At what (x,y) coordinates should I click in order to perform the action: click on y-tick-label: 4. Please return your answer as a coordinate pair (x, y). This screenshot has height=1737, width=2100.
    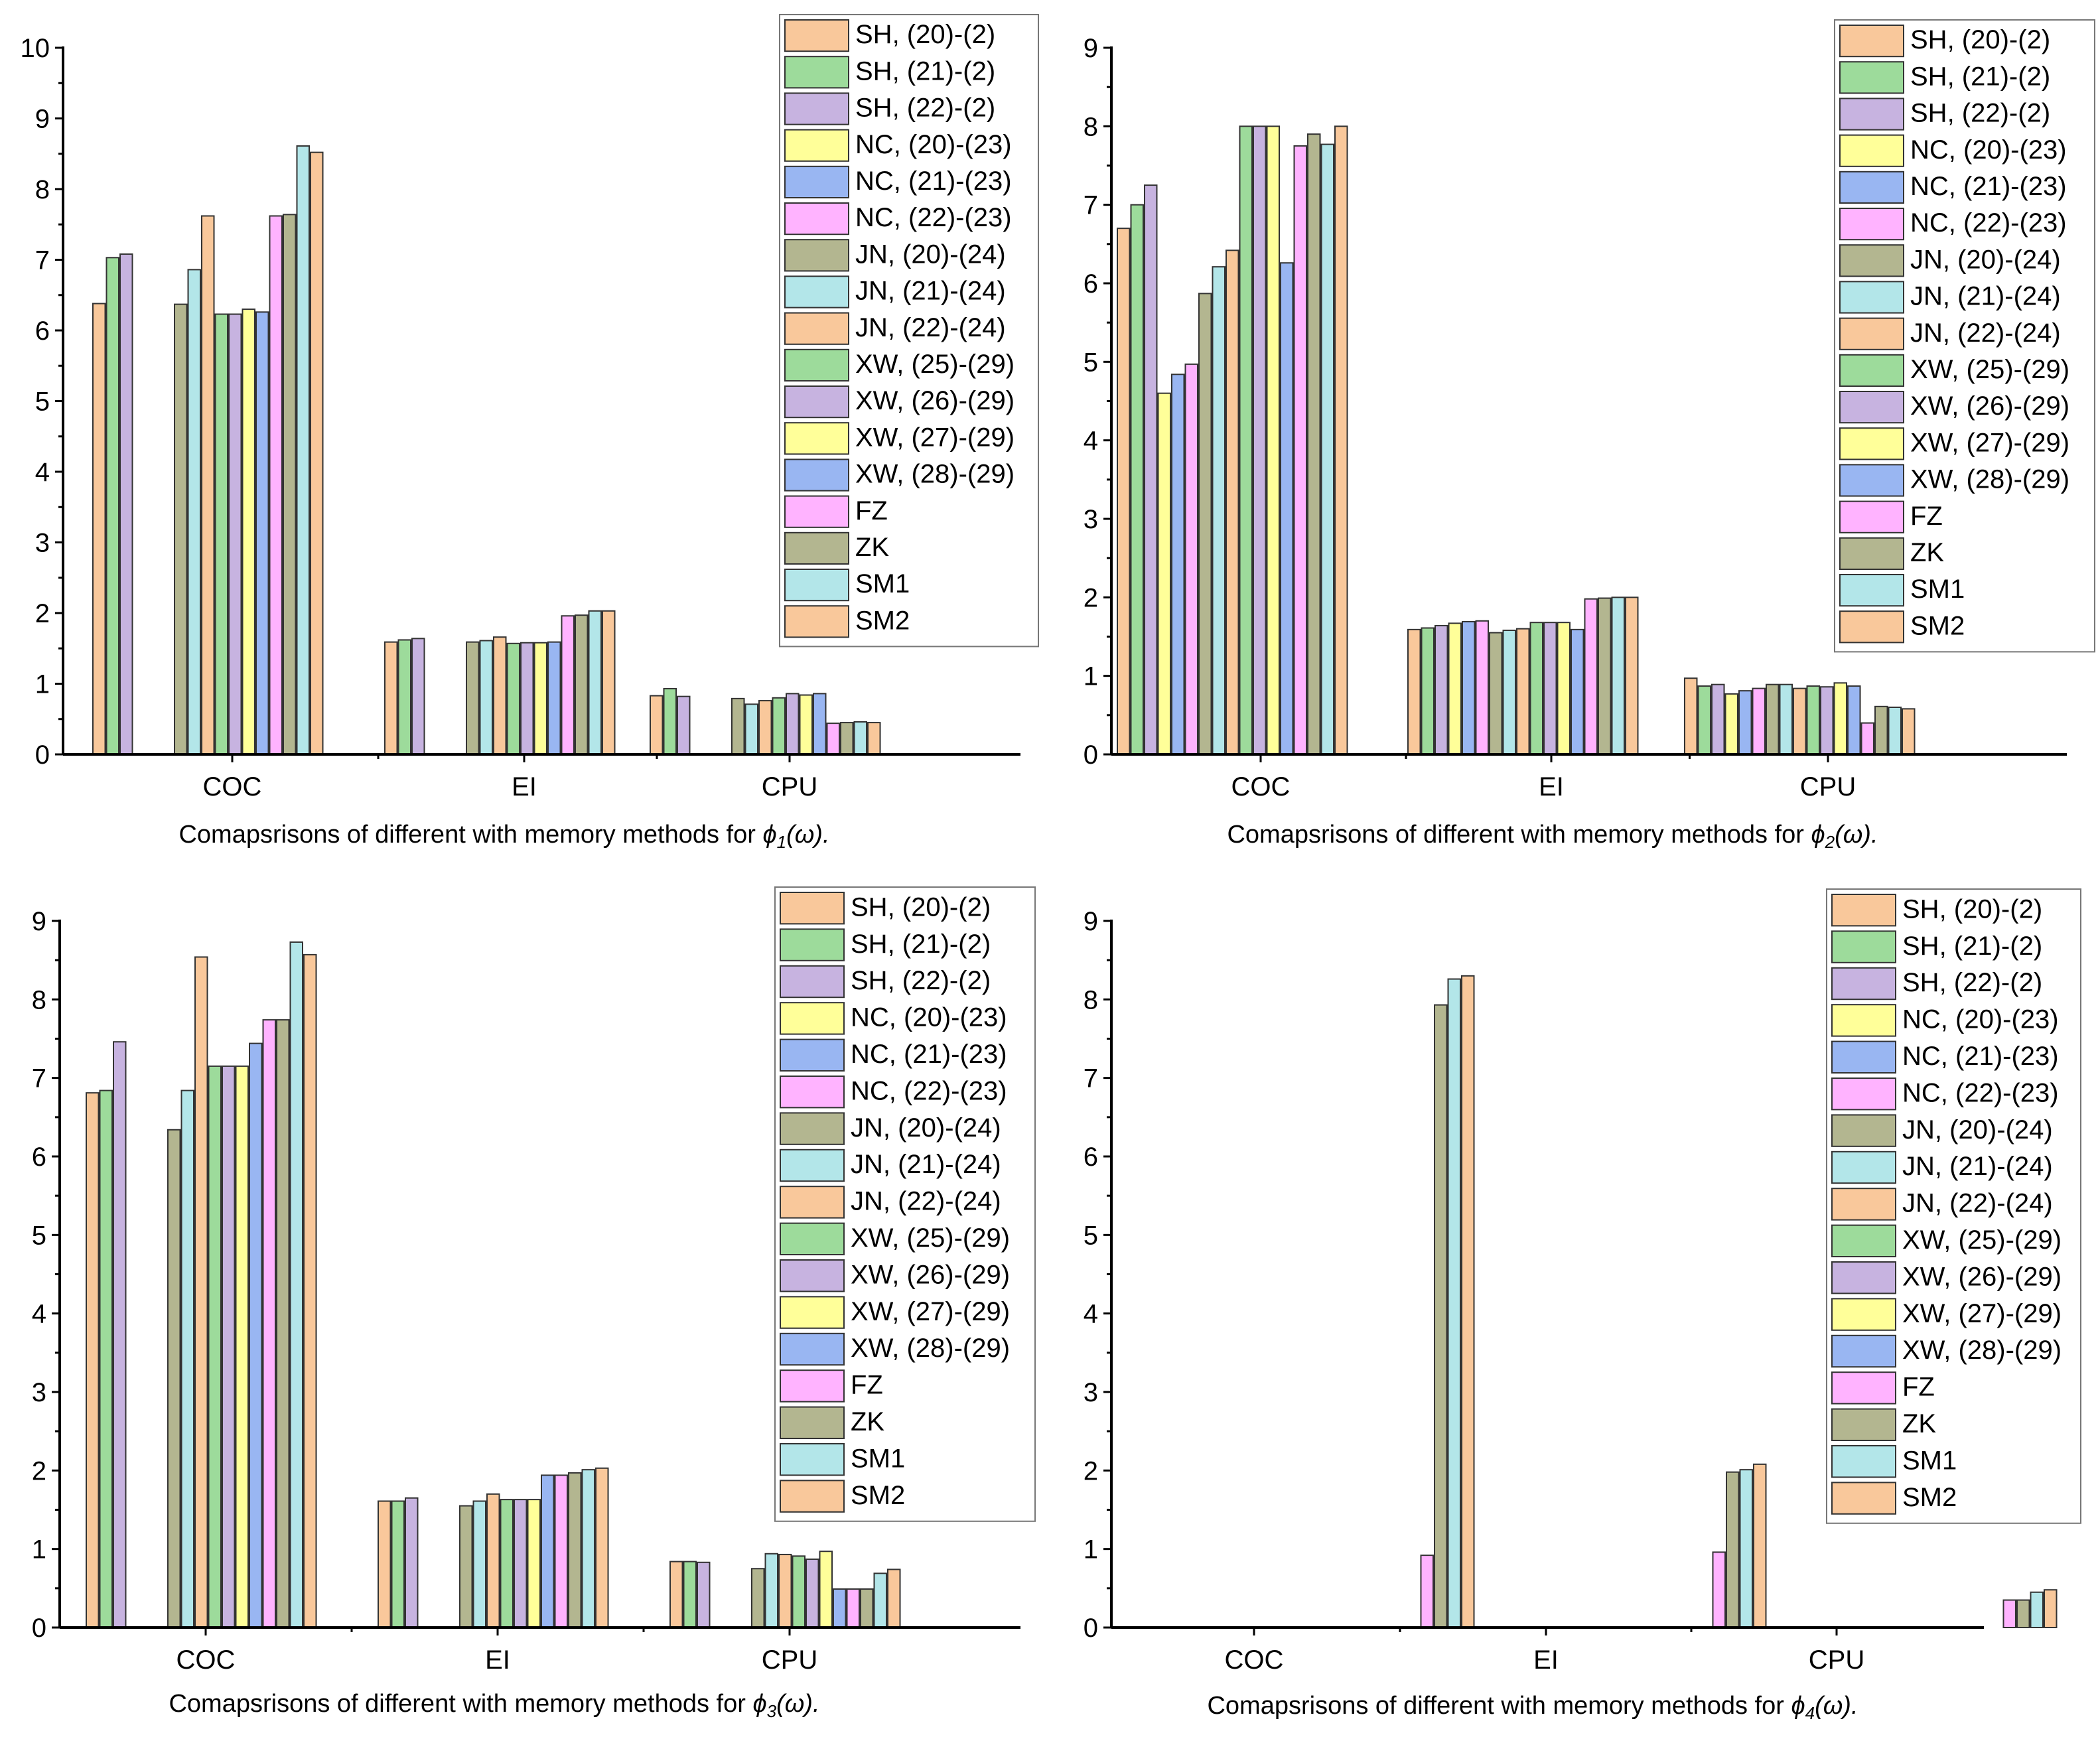
    Looking at the image, I should click on (1091, 1314).